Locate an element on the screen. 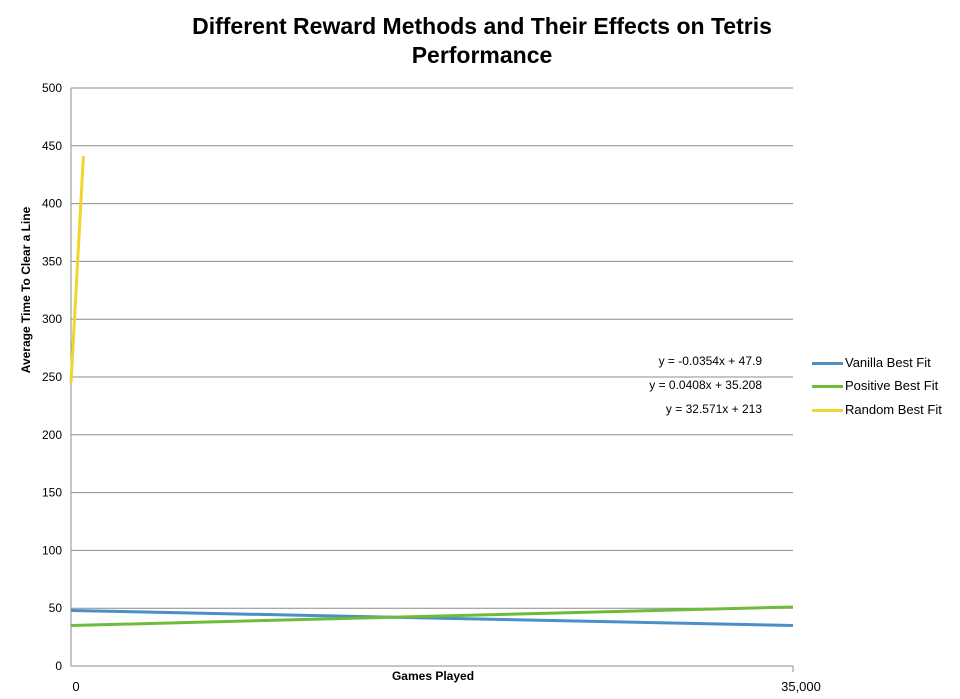 Image resolution: width=960 pixels, height=699 pixels. y-axis-label: Average Time To Clear a Line is located at coordinates (26, 290).